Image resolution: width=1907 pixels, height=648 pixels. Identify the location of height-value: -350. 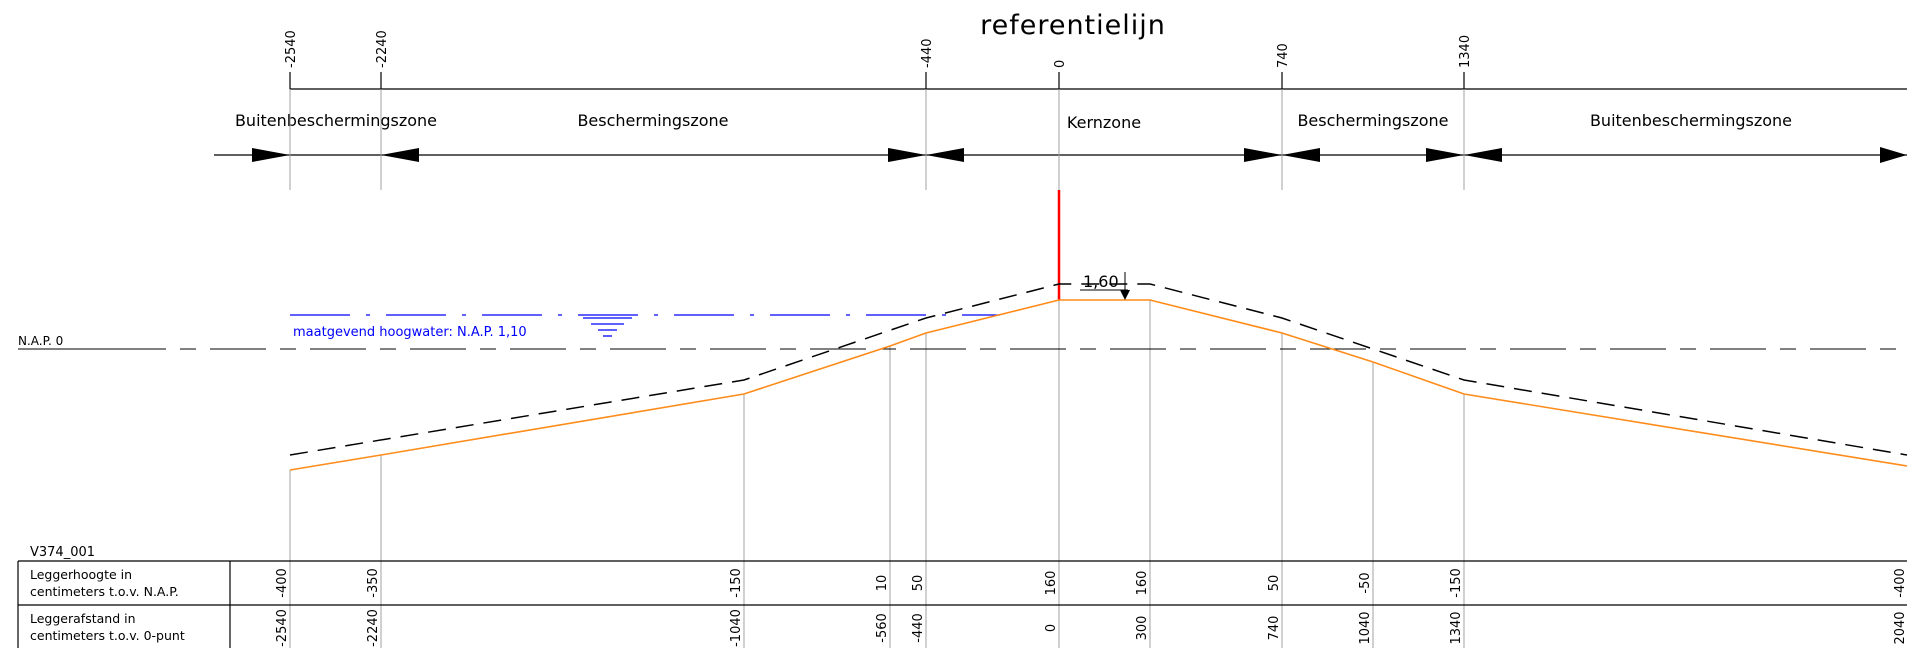
(373, 583).